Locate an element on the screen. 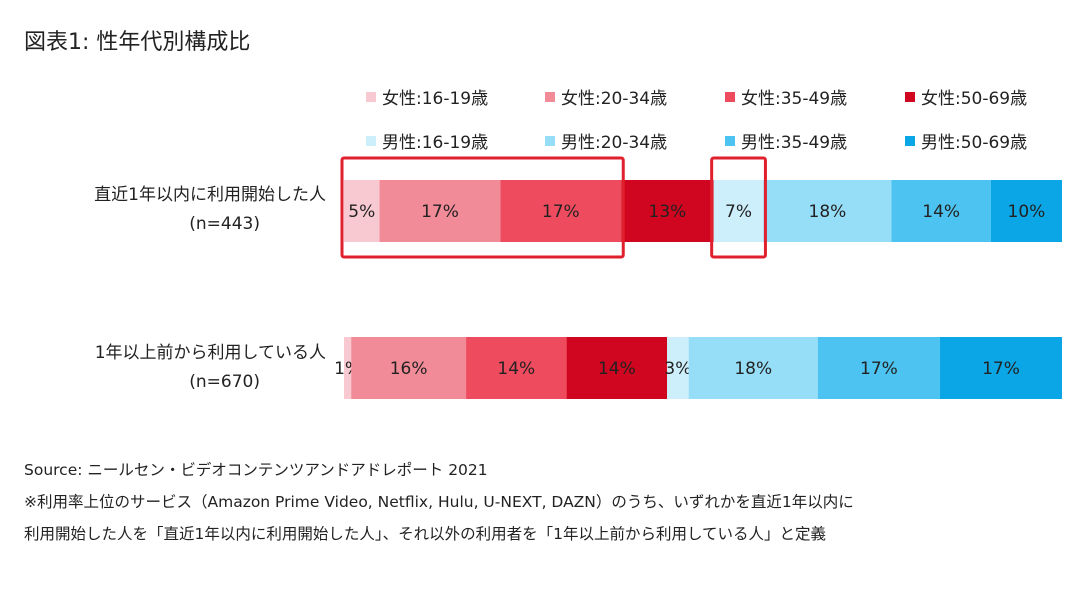  legend-item: 女性:50-69歳 is located at coordinates (966, 96).